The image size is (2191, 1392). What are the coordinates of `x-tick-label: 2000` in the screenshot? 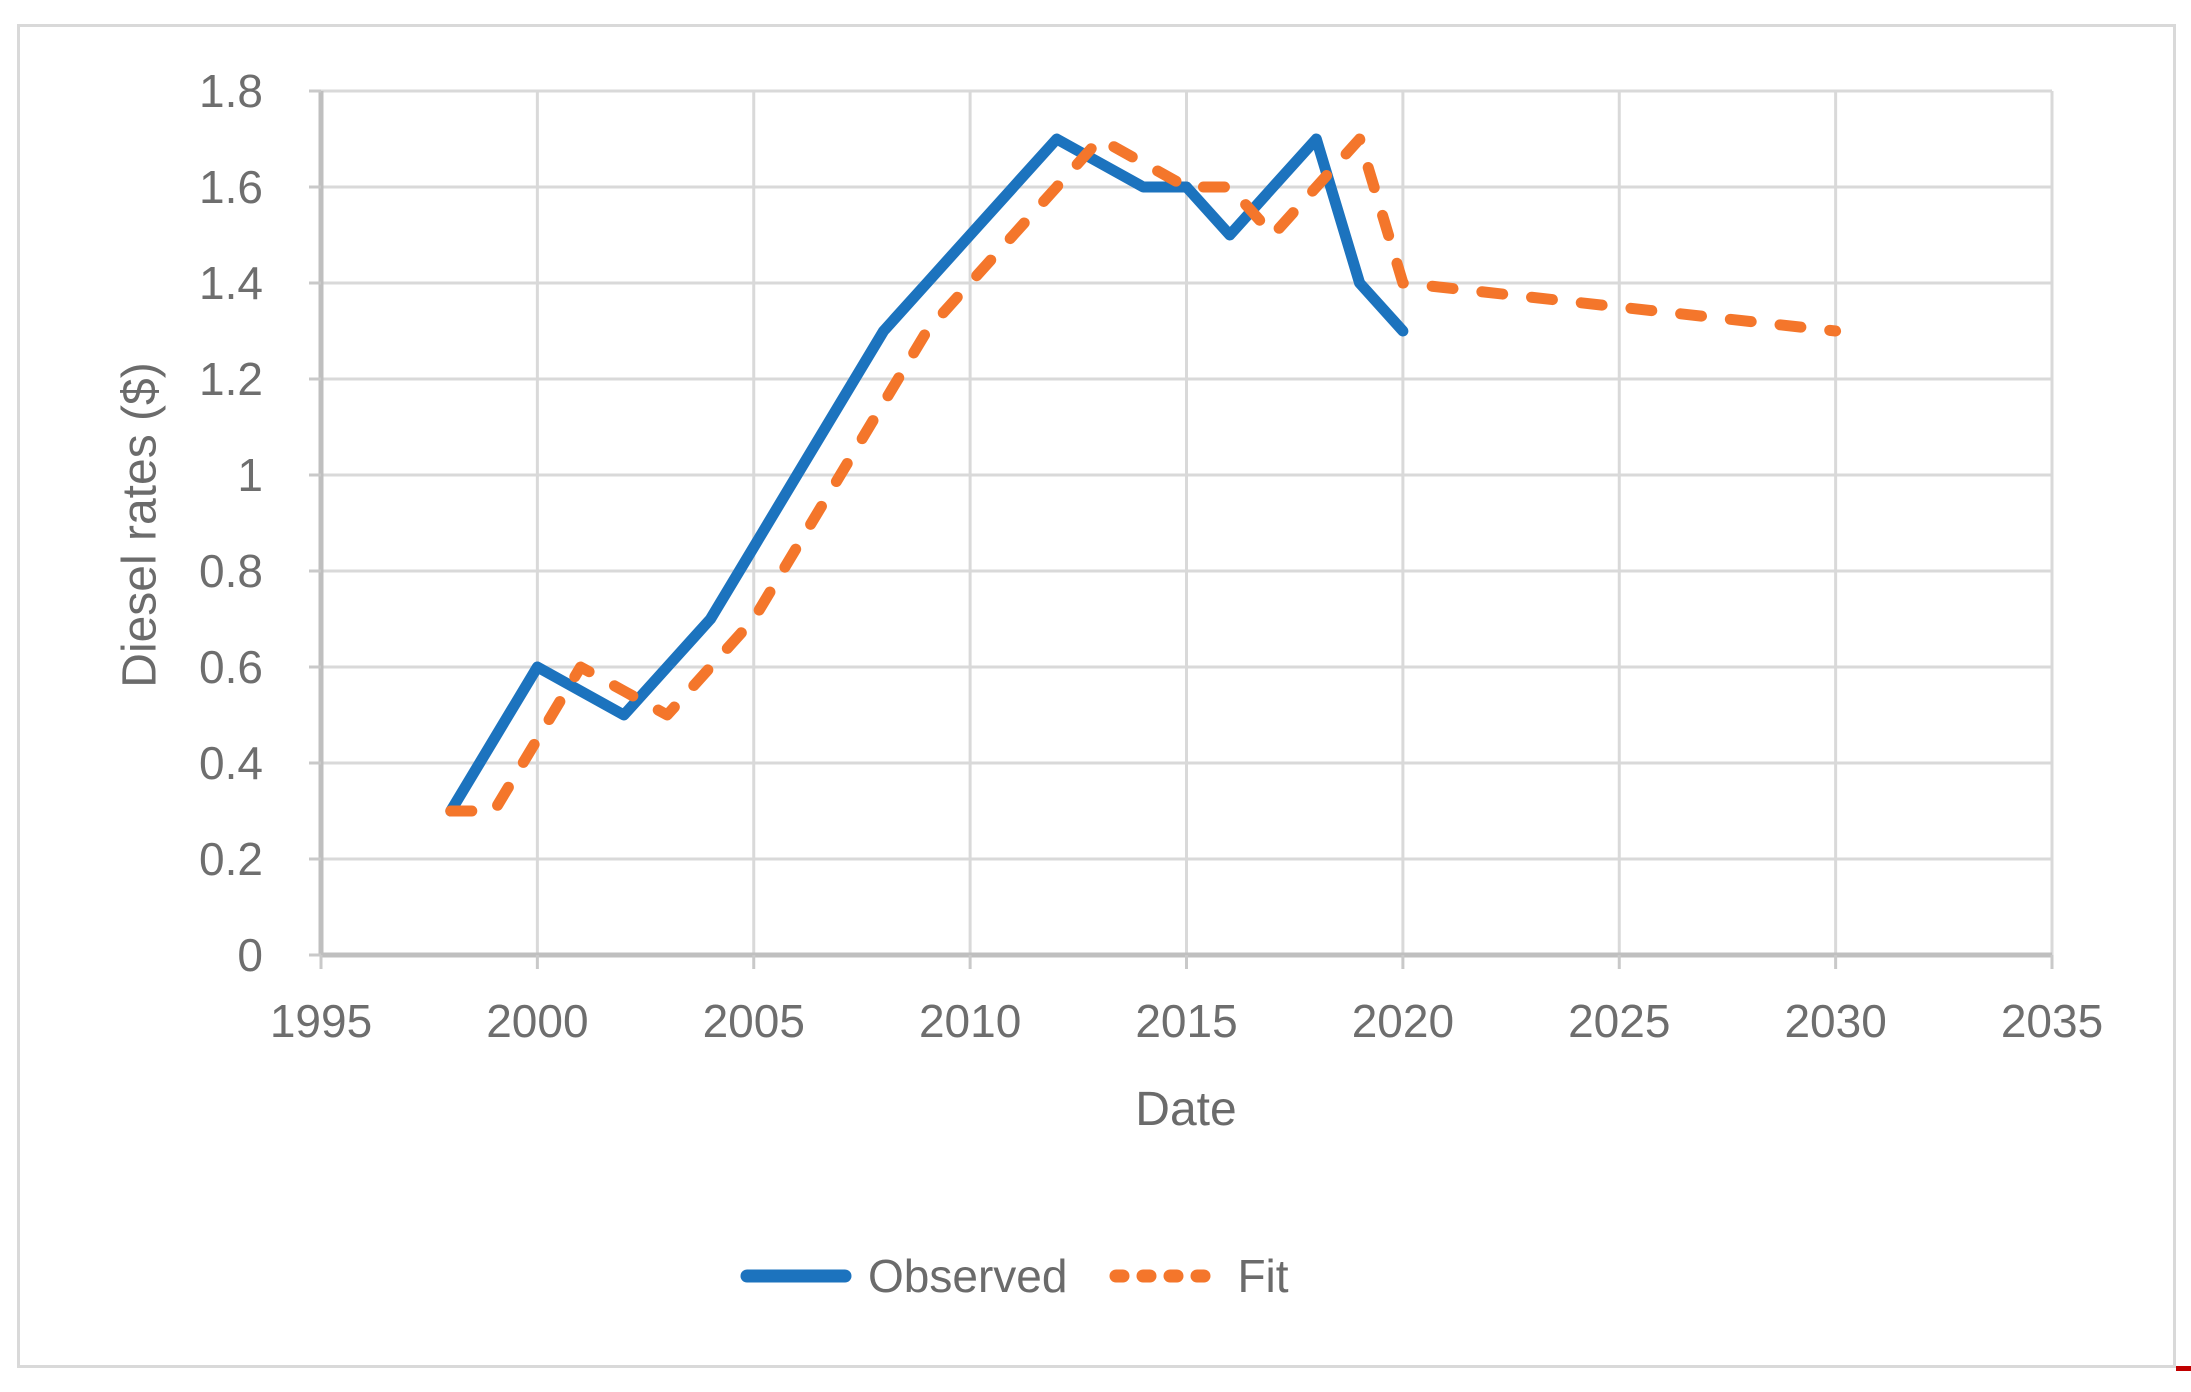 It's located at (537, 1021).